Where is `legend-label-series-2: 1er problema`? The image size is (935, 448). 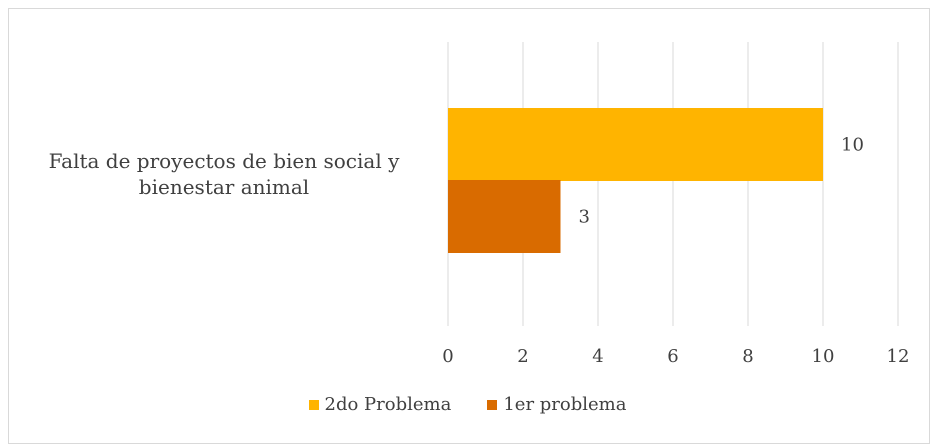 legend-label-series-2: 1er problema is located at coordinates (565, 404).